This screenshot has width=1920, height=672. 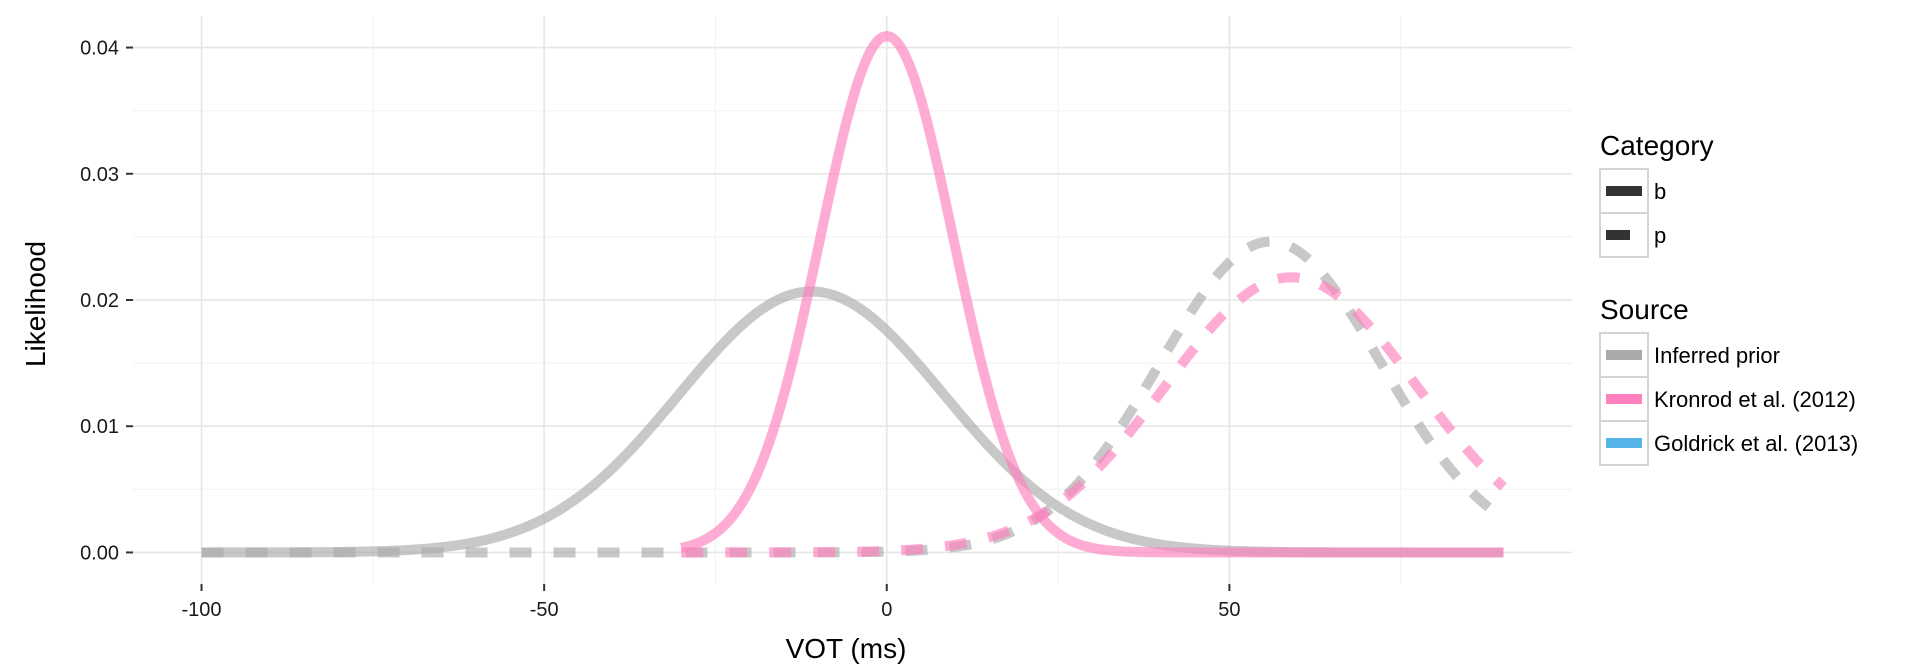 I want to click on y-tick-label: 0.01, so click(x=99, y=427).